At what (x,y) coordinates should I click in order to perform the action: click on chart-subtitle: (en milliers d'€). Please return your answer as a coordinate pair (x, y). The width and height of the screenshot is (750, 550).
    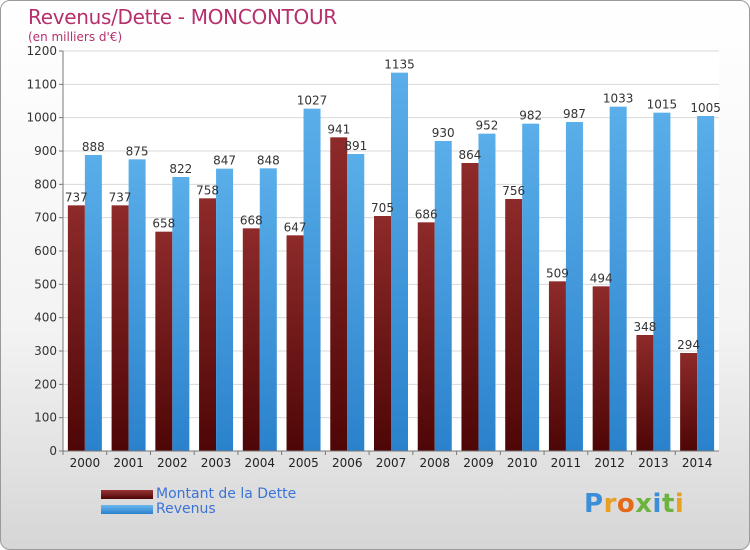
    Looking at the image, I should click on (75, 37).